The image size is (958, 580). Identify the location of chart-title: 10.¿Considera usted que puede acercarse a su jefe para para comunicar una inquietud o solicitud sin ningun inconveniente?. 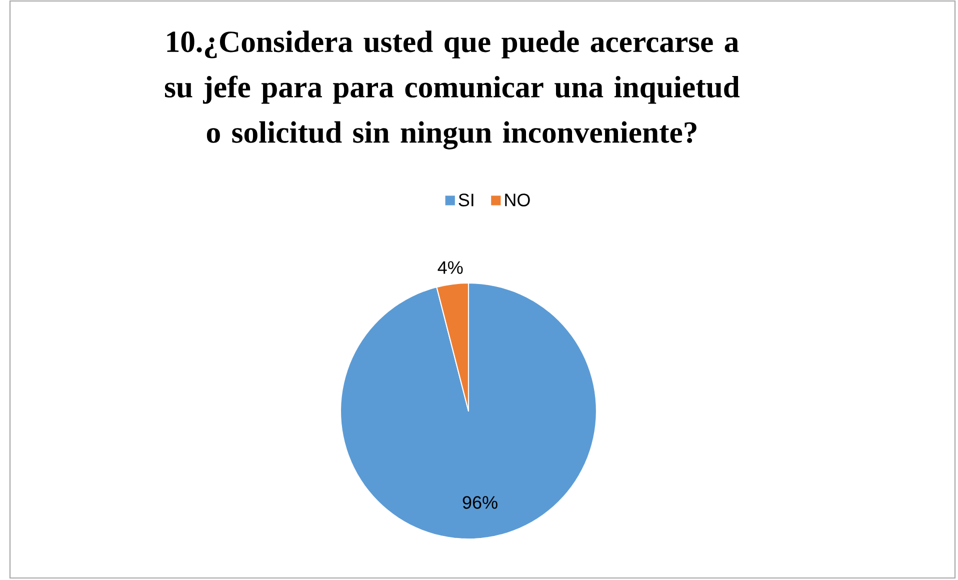
(452, 90).